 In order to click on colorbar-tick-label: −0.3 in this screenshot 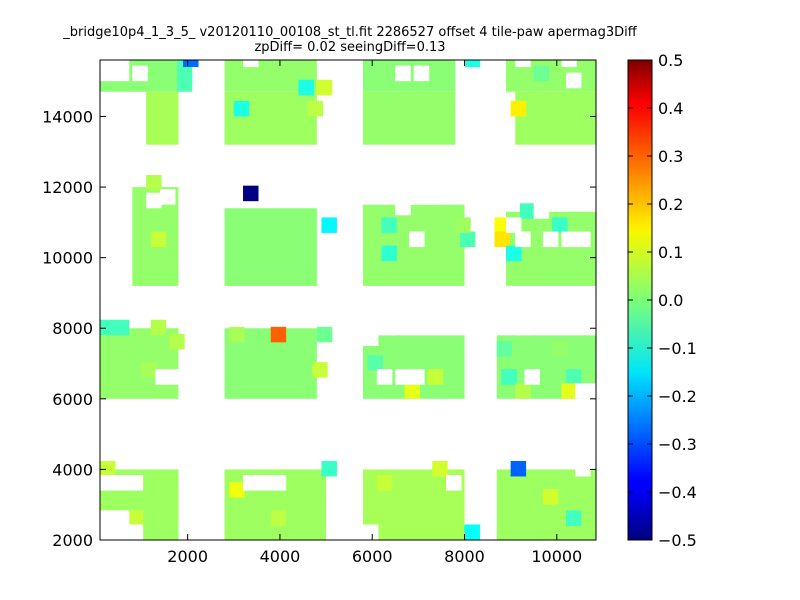, I will do `click(677, 444)`.